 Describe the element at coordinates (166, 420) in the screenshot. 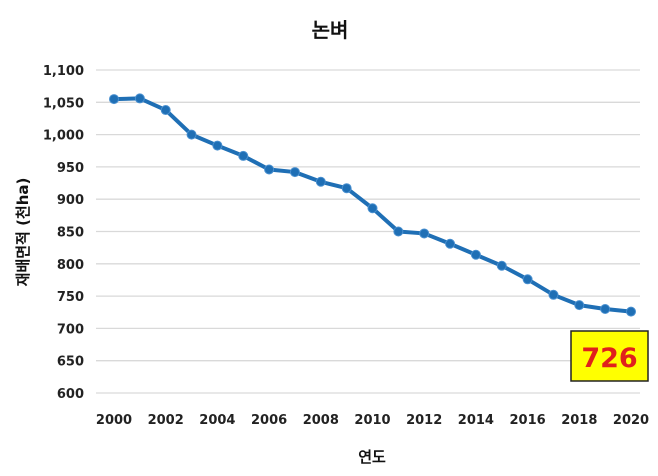

I see `x-tick-label: 2002` at that location.